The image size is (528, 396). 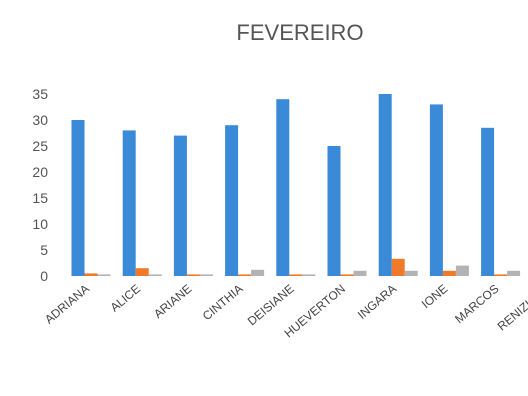 What do you see at coordinates (476, 304) in the screenshot?
I see `x-tick-label: MARCOS` at bounding box center [476, 304].